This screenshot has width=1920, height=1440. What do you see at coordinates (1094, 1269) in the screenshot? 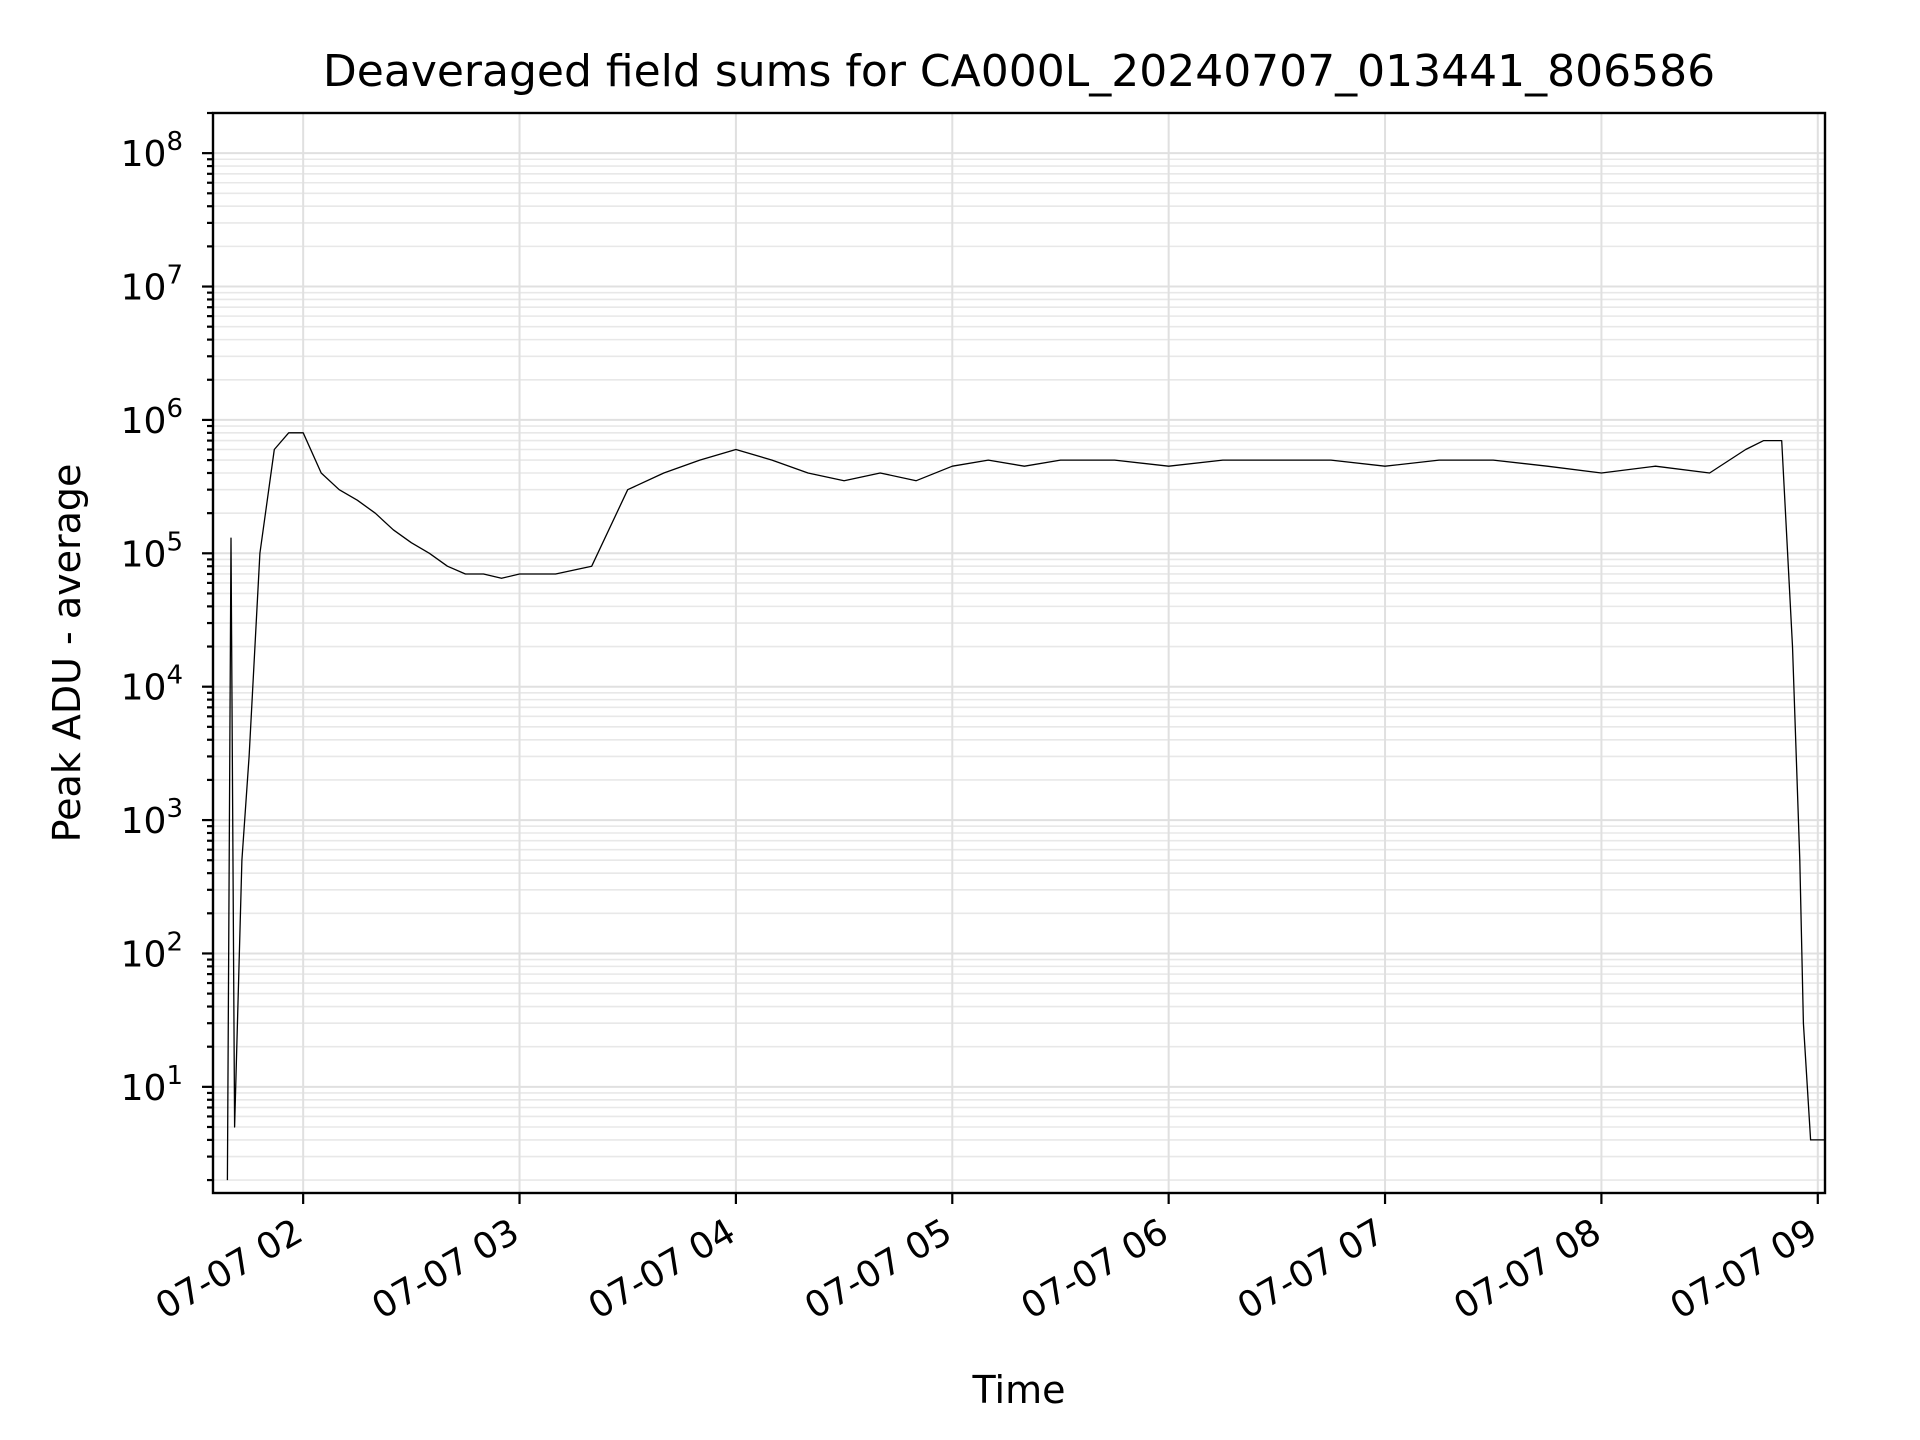
I see `x-tick-label: 07-07 06` at bounding box center [1094, 1269].